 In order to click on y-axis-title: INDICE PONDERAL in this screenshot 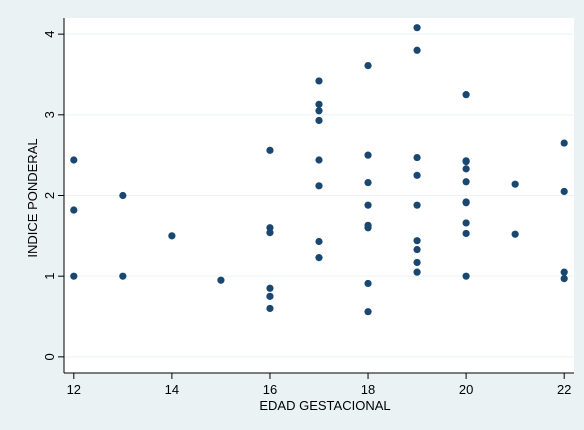, I will do `click(32, 197)`.